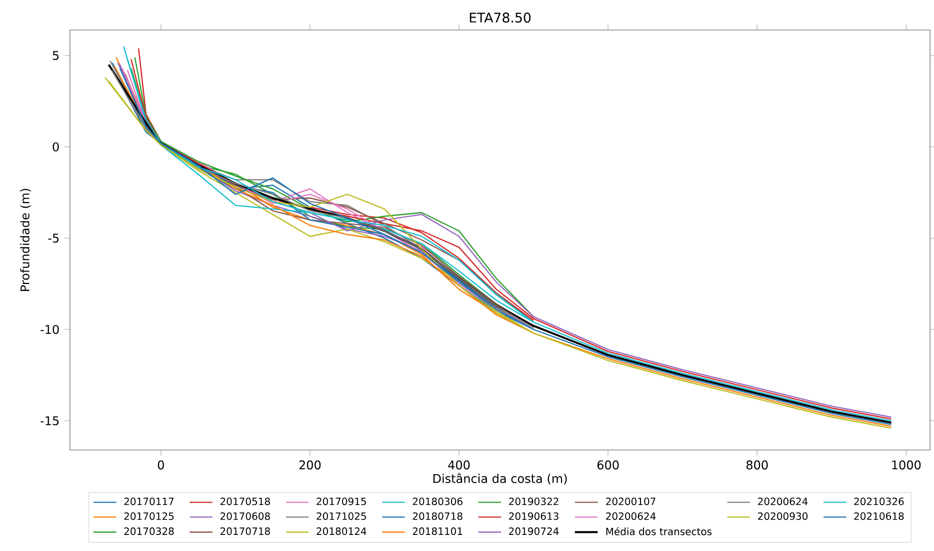 The height and width of the screenshot is (551, 934). I want to click on legend-label: 20190724, so click(534, 531).